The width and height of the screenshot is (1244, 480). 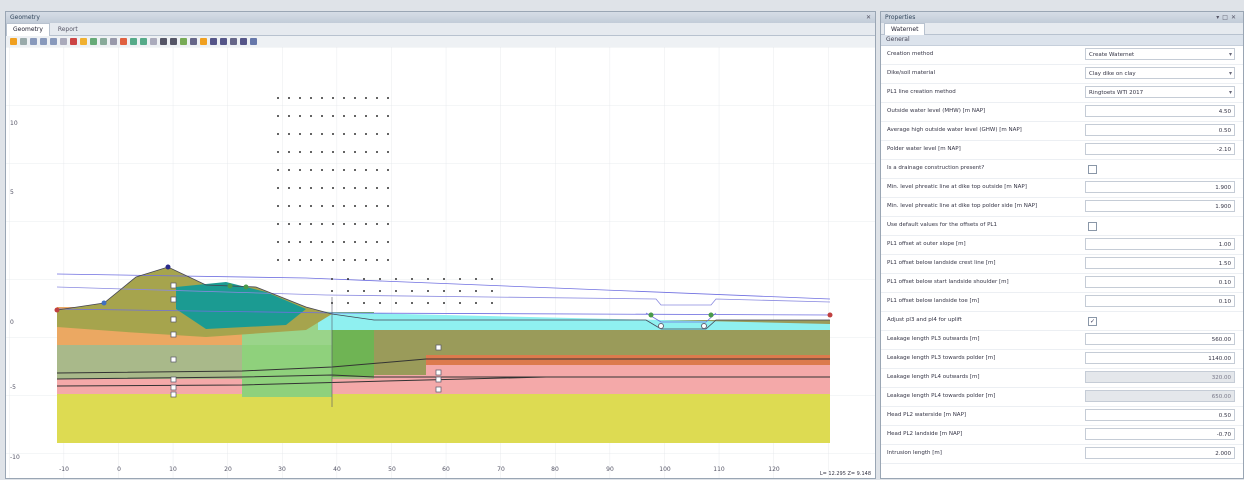 What do you see at coordinates (1062, 112) in the screenshot?
I see `property-row: Outside water level (MHW) [m NAP] 4.50` at bounding box center [1062, 112].